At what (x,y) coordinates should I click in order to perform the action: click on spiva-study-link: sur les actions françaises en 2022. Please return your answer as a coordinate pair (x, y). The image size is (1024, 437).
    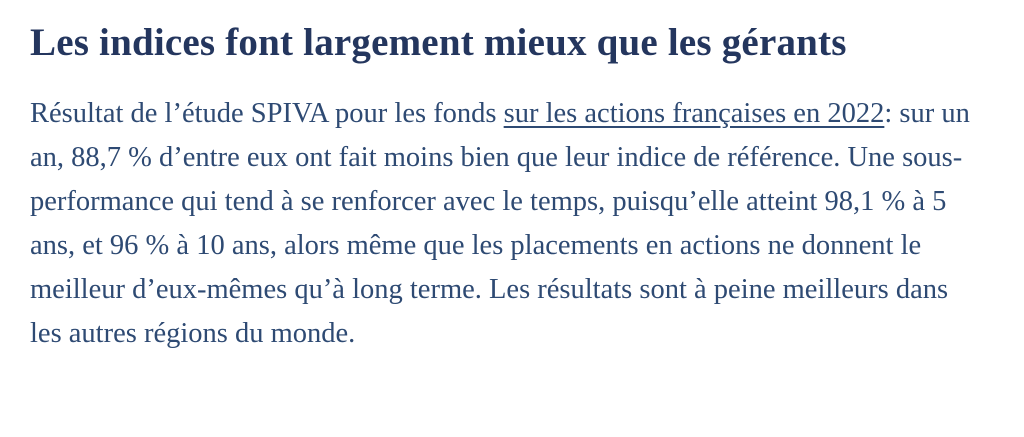
    Looking at the image, I should click on (694, 114).